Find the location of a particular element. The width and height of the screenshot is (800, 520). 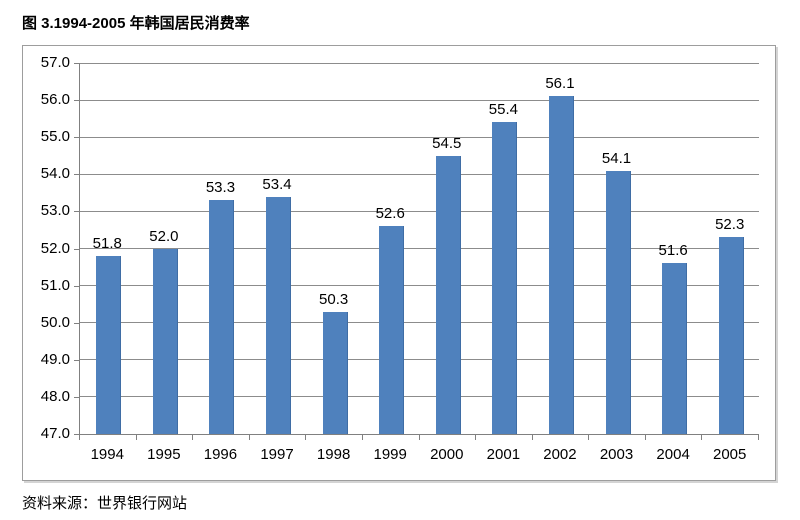

bar-value-label: 51.8 is located at coordinates (107, 243).